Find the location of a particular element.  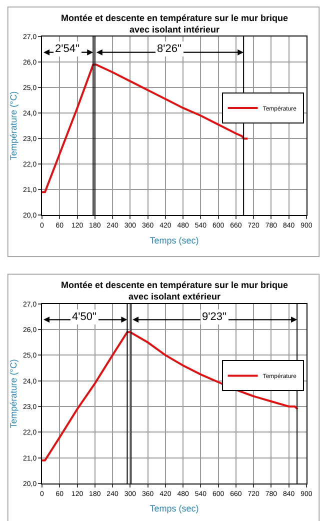

chart-title: Montée et descente en température sur le mur brique avec isolant extérieur is located at coordinates (174, 291).